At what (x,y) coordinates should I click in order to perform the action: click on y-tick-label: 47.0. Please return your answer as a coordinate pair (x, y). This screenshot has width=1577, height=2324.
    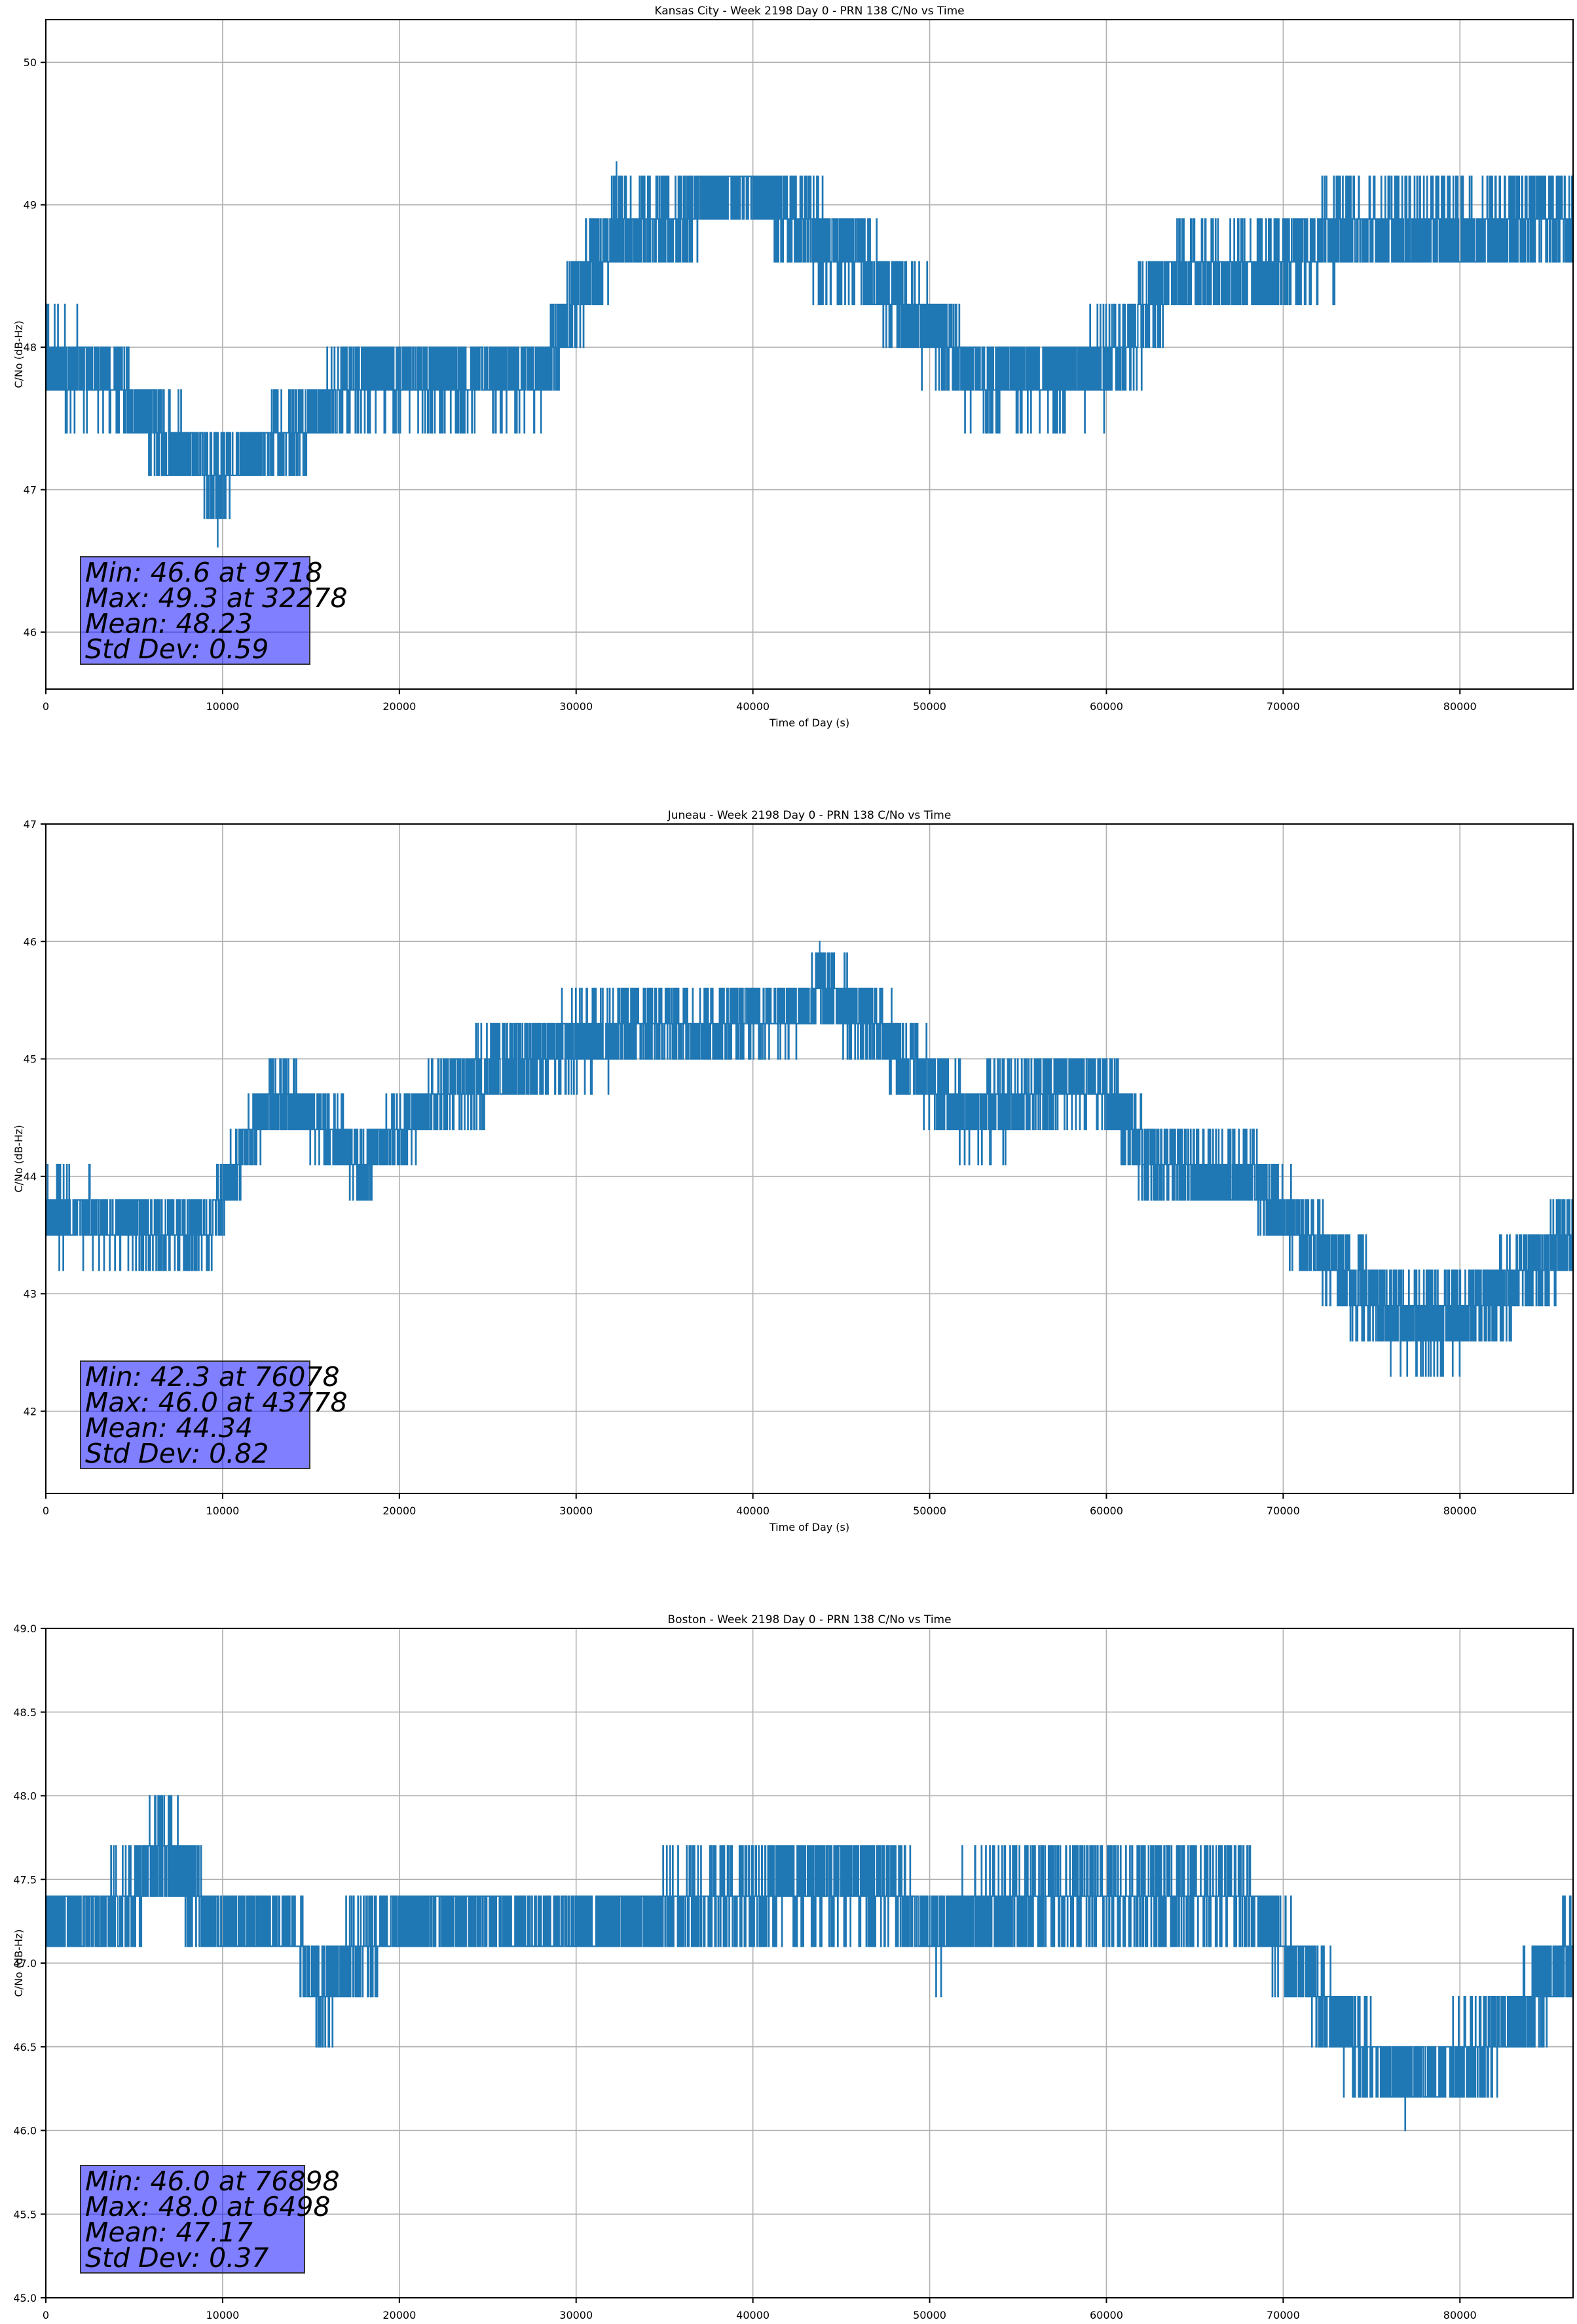
    Looking at the image, I should click on (25, 1963).